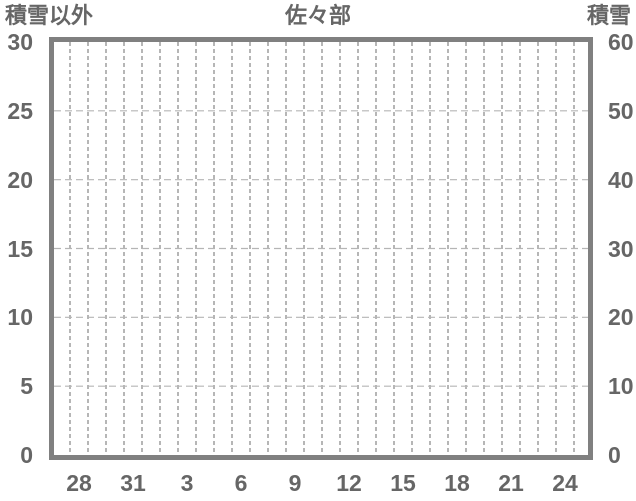  What do you see at coordinates (20, 248) in the screenshot?
I see `left-ytick: 15` at bounding box center [20, 248].